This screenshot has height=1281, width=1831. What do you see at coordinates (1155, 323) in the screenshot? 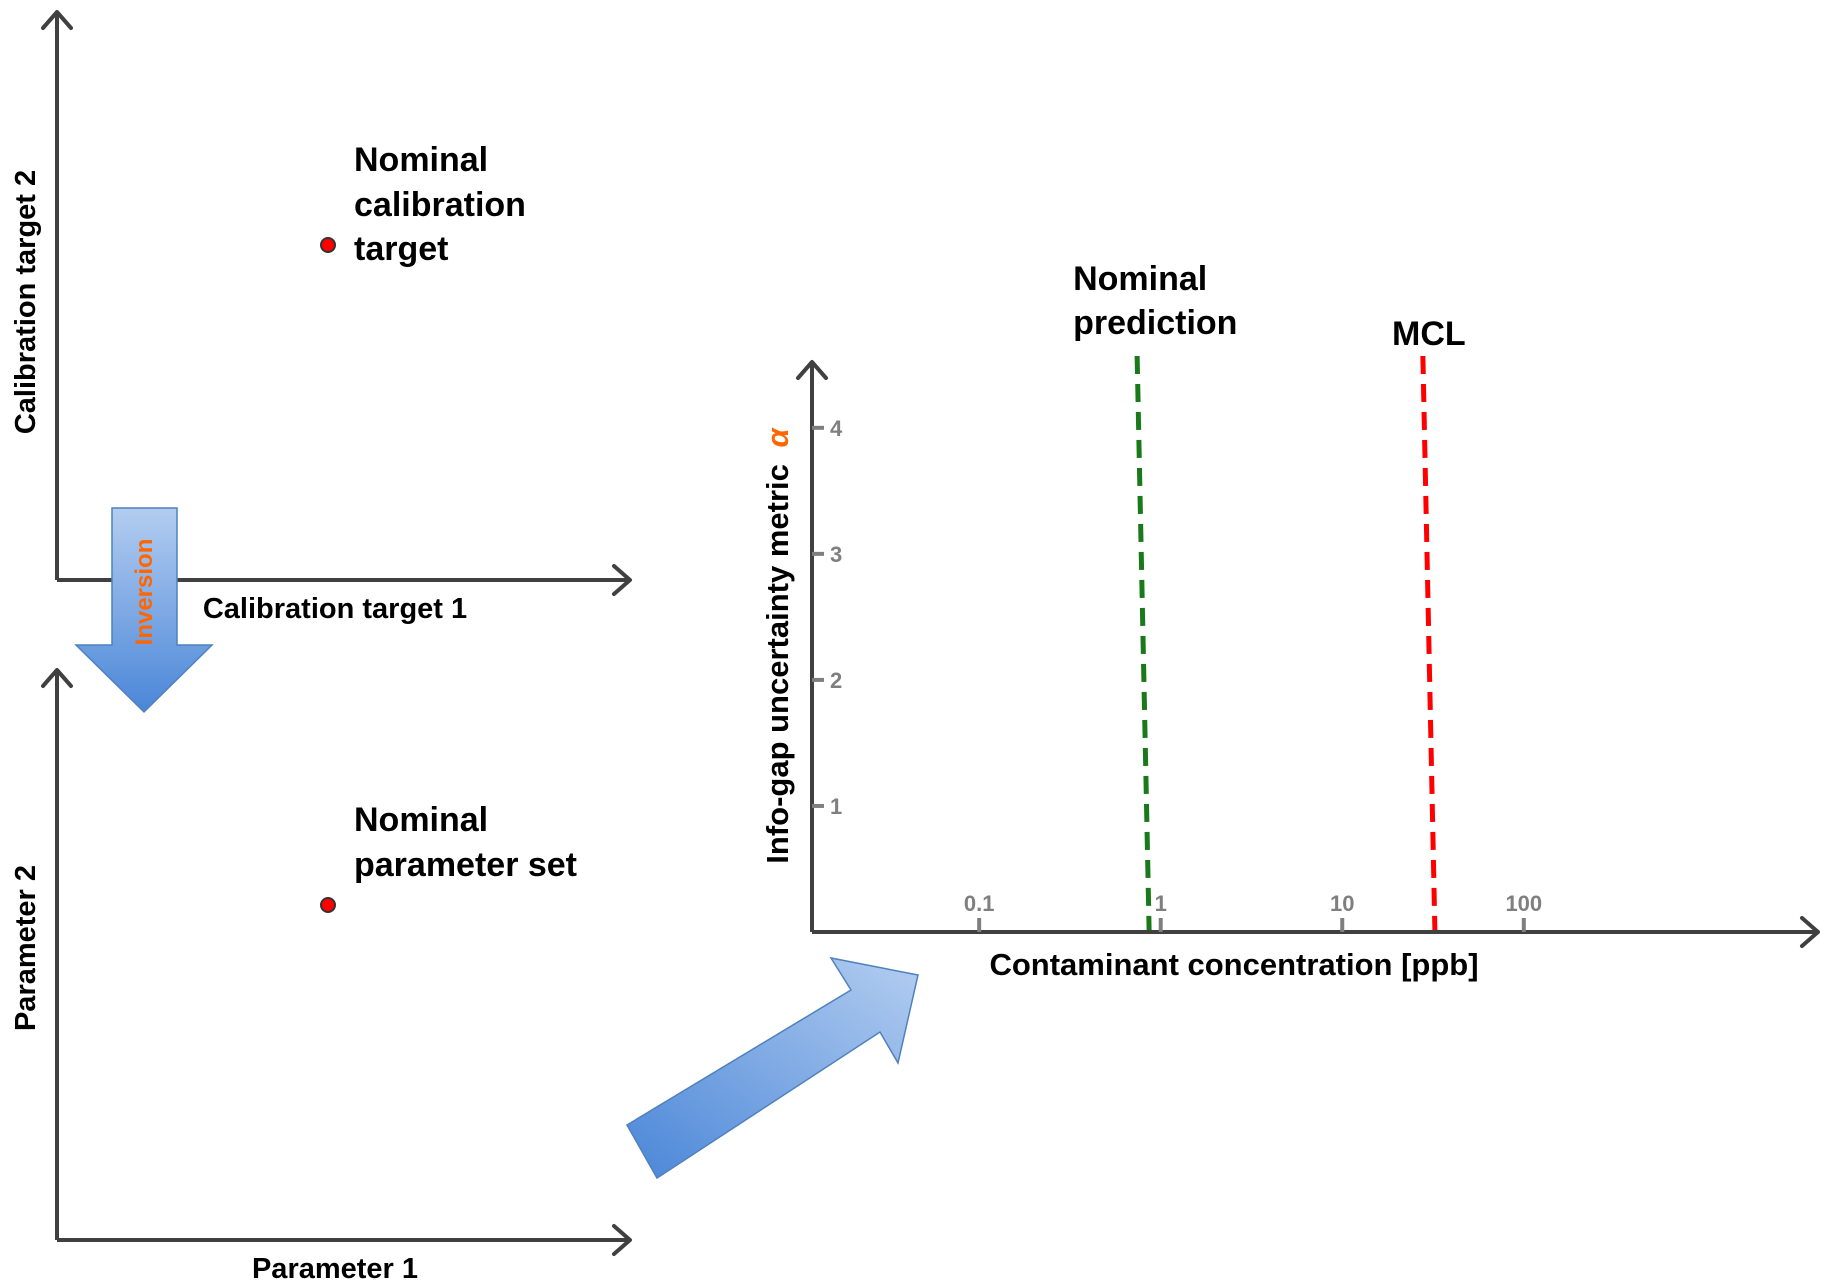
I see `series-label-0-1: prediction` at bounding box center [1155, 323].